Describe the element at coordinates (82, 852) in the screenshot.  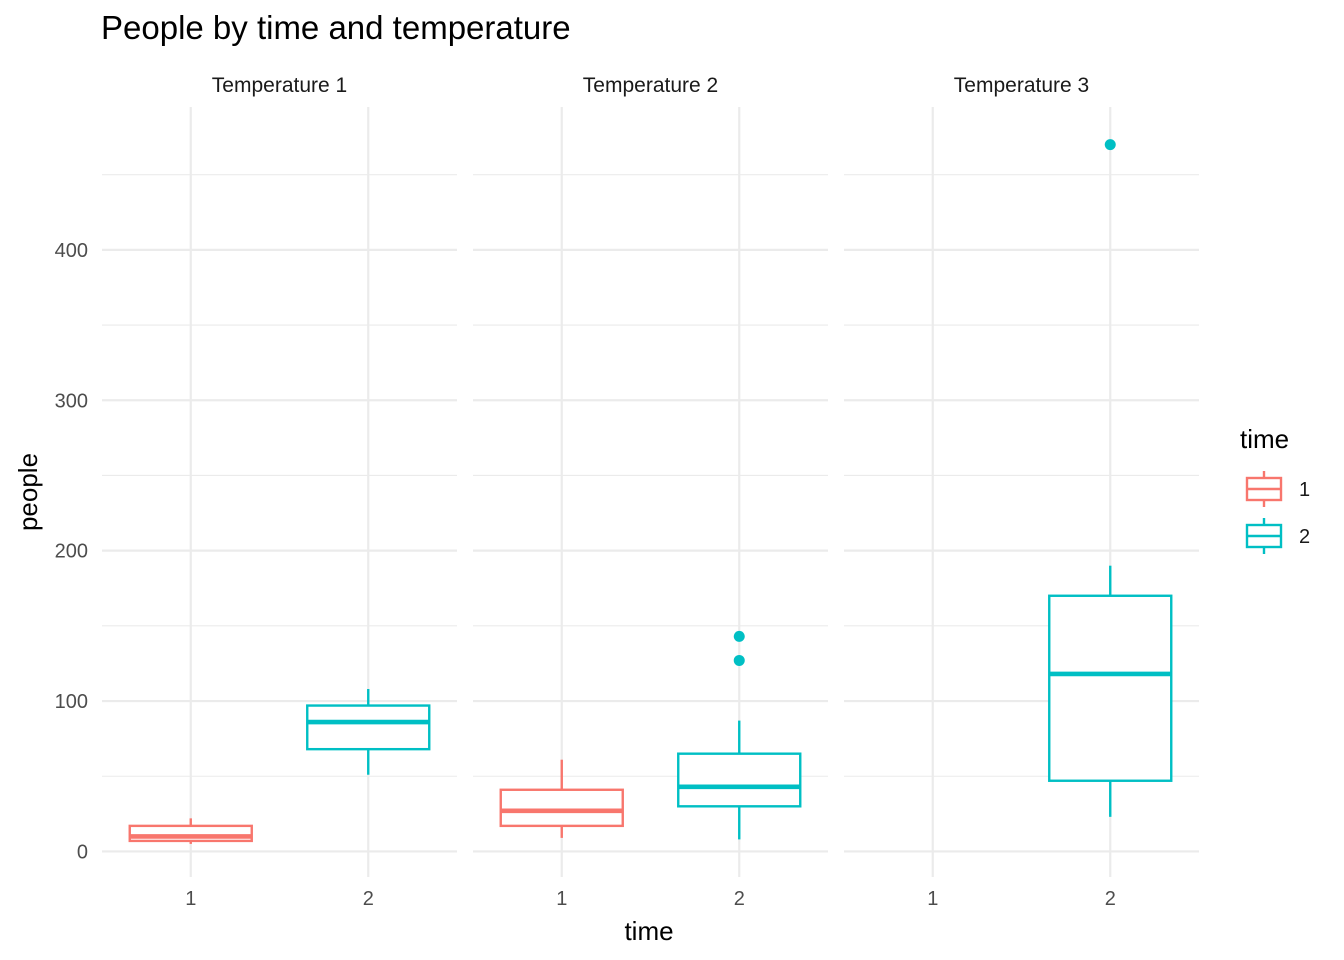
I see `y-tick-label: 0` at that location.